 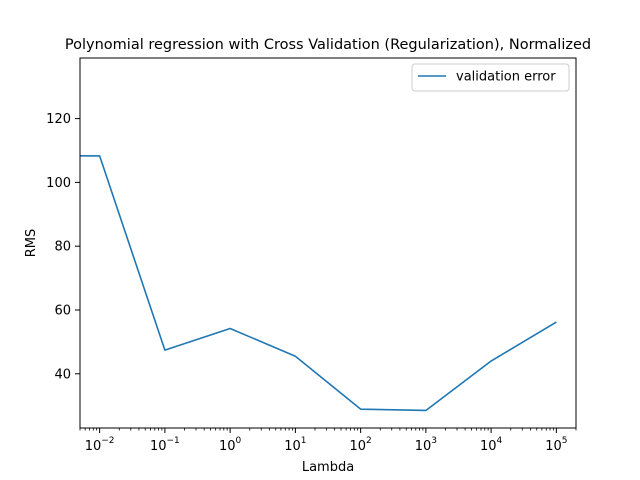 What do you see at coordinates (58, 183) in the screenshot?
I see `y-tick-label: 100` at bounding box center [58, 183].